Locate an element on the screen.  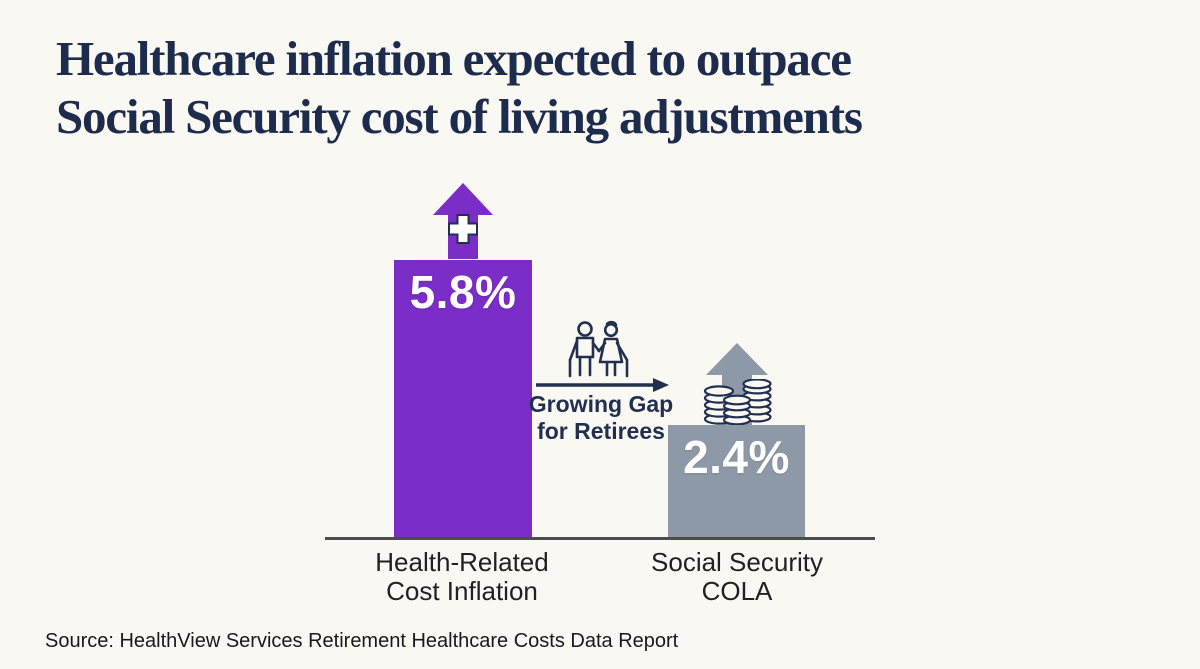
category-label-healthcare: Health-Related Cost Inflation is located at coordinates (462, 577).